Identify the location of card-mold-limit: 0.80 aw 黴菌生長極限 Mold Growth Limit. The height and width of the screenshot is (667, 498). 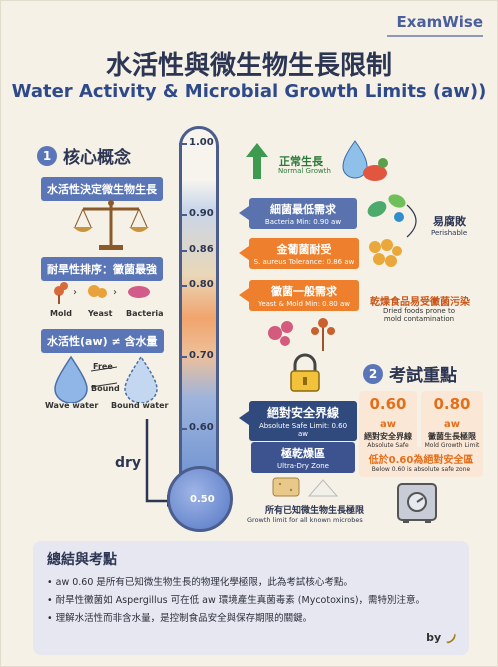
(452, 422).